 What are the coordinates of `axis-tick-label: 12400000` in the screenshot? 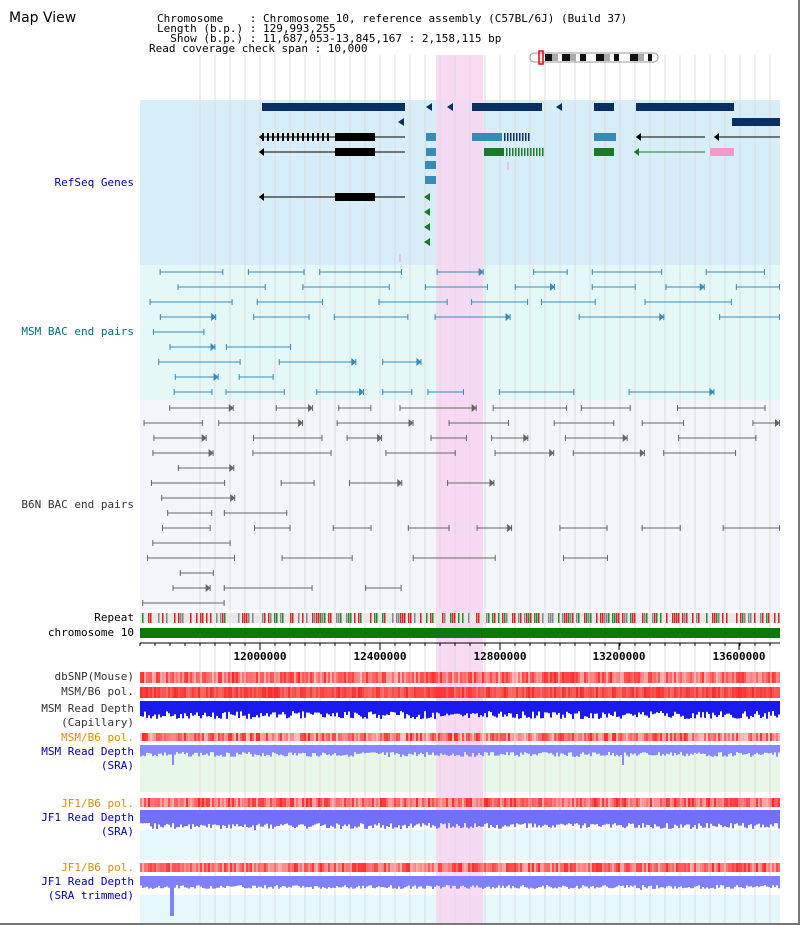 It's located at (380, 656).